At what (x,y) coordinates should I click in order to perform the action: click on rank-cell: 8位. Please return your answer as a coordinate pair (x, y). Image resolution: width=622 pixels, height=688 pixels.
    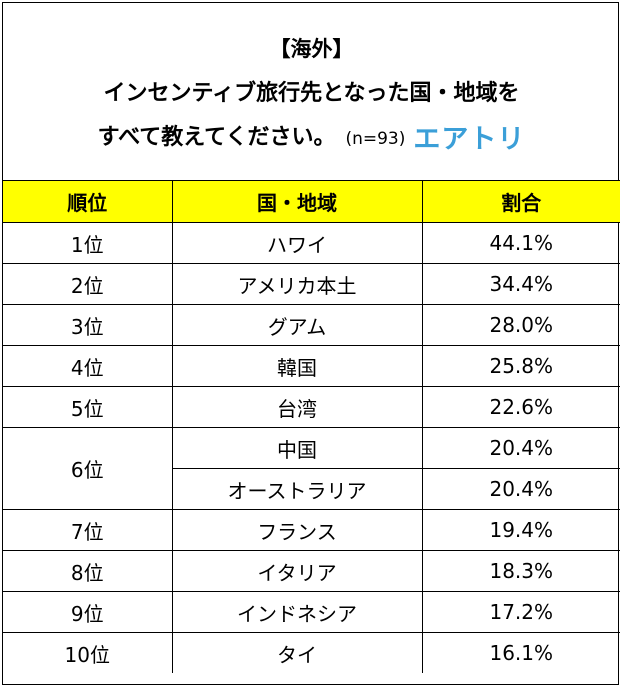
    Looking at the image, I should click on (88, 571).